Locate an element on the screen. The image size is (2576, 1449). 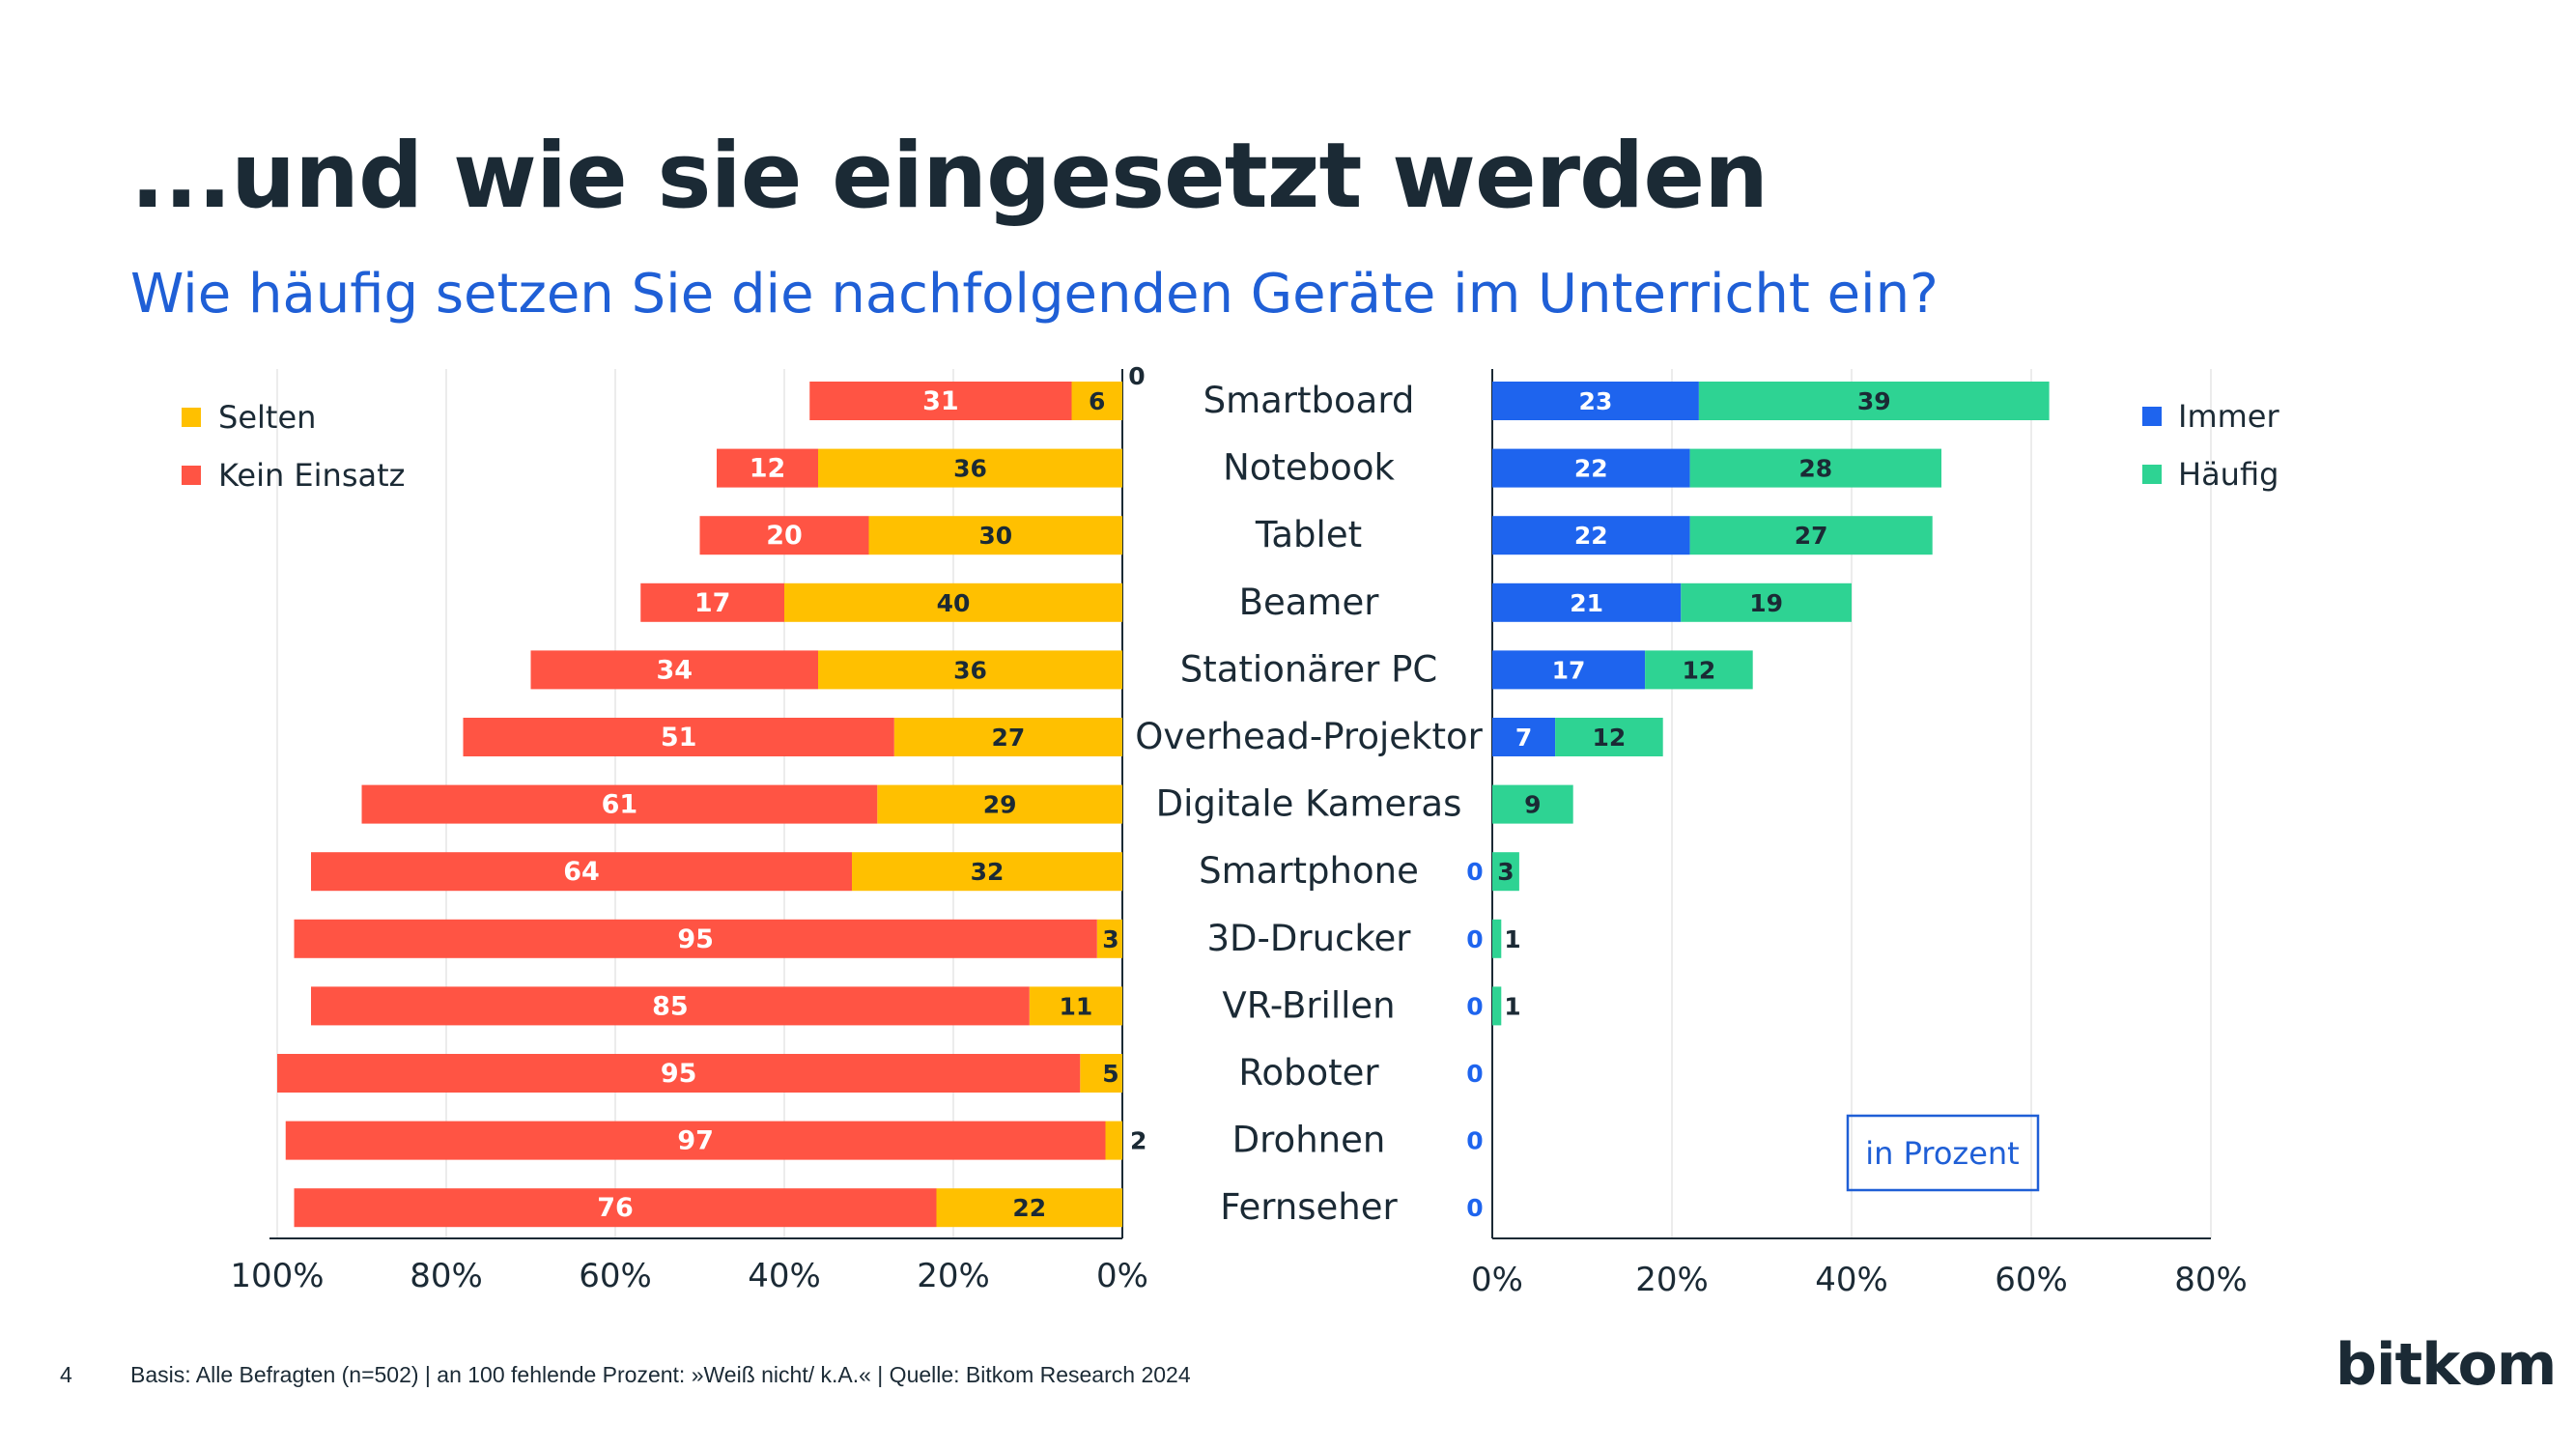
legend-swatch-immer is located at coordinates (2152, 416).